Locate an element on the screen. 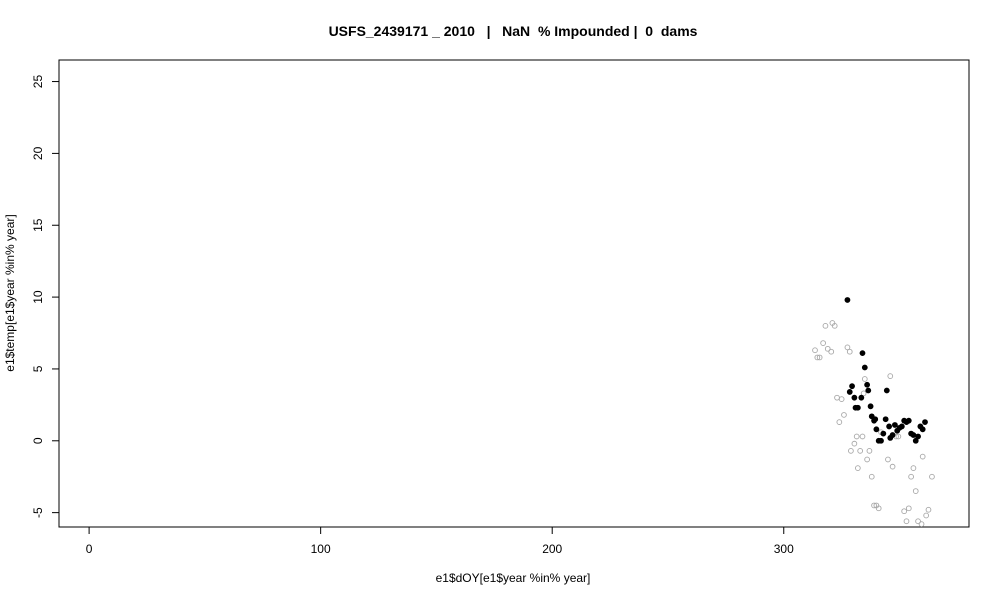  x-tick-label: 200 is located at coordinates (552, 549).